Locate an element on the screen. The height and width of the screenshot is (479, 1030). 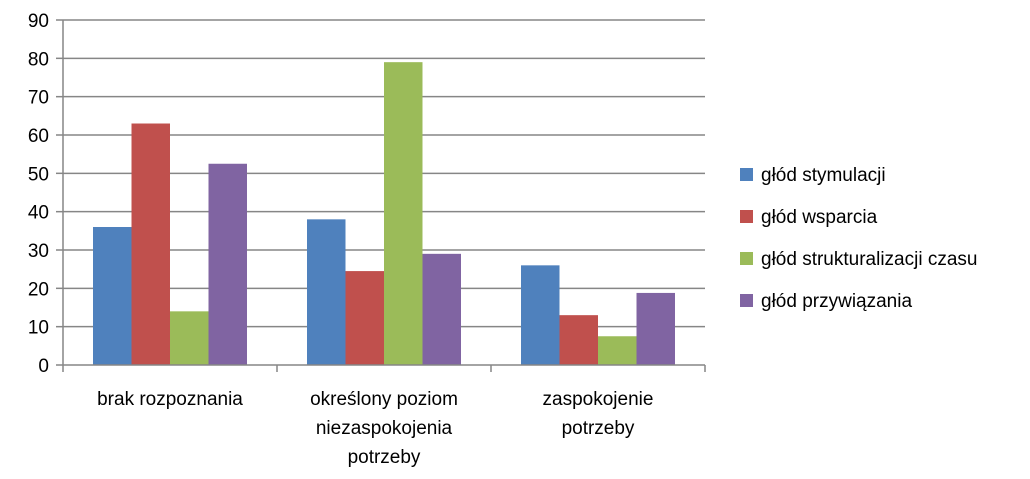
legend-label: głód przywiązania is located at coordinates (836, 301).